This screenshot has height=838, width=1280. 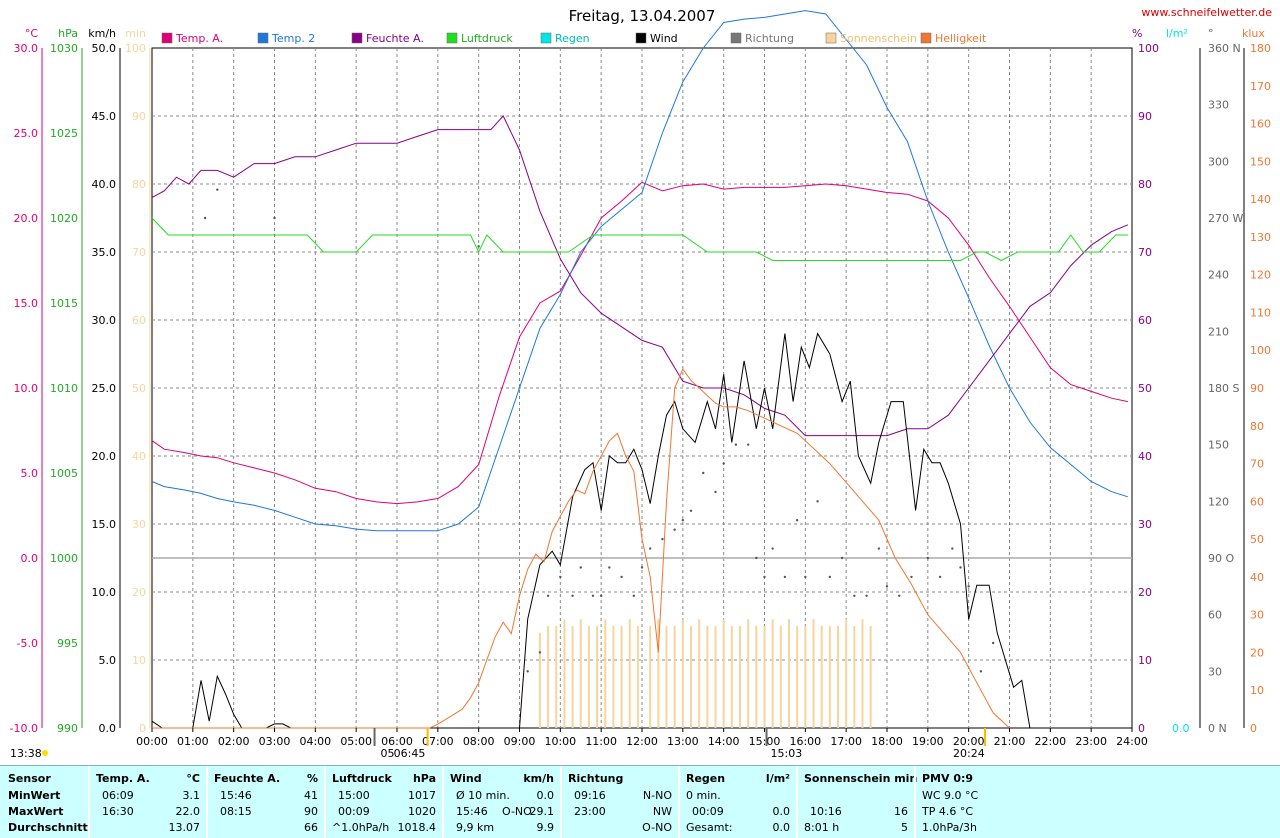 I want to click on legend-label: Regen, so click(x=572, y=38).